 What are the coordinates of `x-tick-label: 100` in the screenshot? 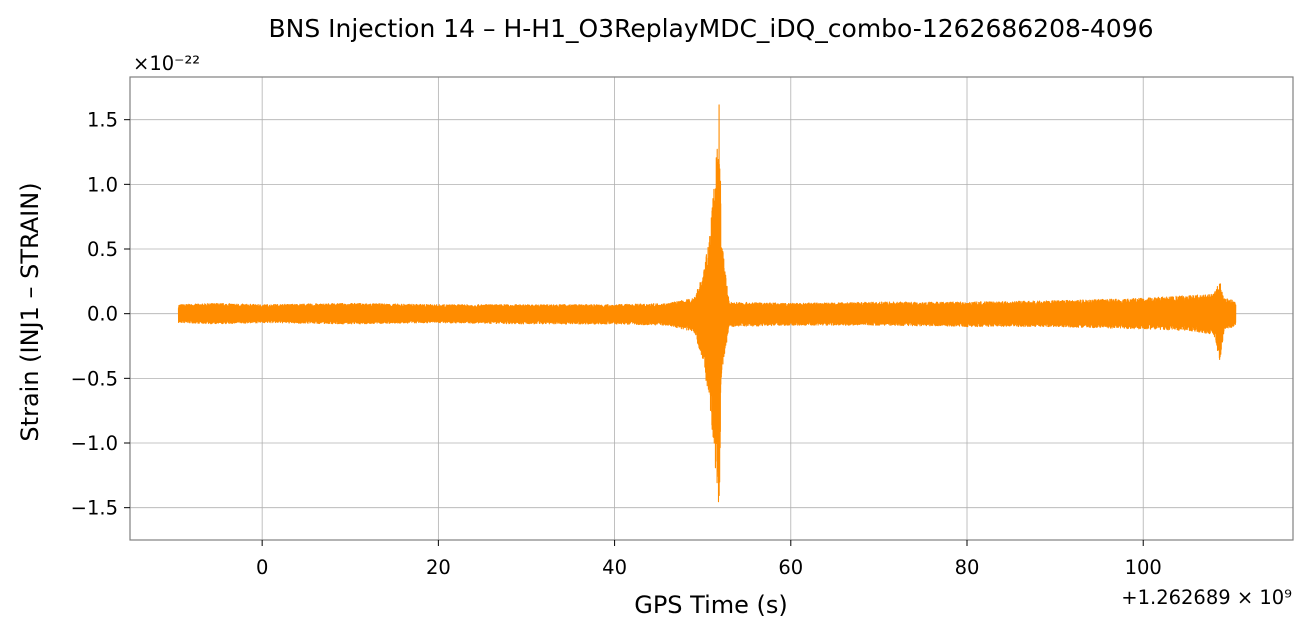 It's located at (1143, 567).